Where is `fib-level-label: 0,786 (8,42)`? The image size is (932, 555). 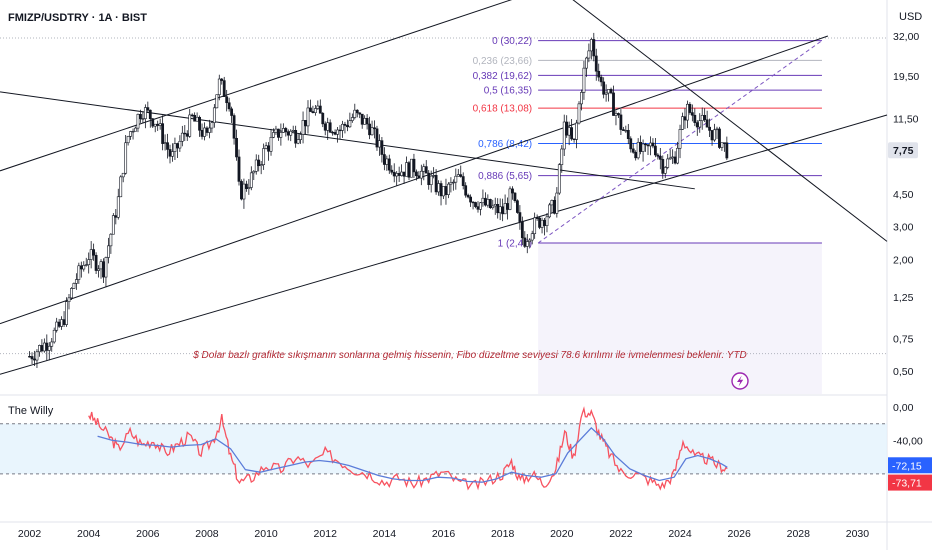 fib-level-label: 0,786 (8,42) is located at coordinates (505, 144).